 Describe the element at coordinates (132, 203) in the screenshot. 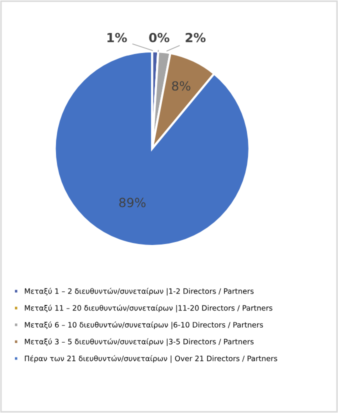

I see `data-label: 89%` at that location.